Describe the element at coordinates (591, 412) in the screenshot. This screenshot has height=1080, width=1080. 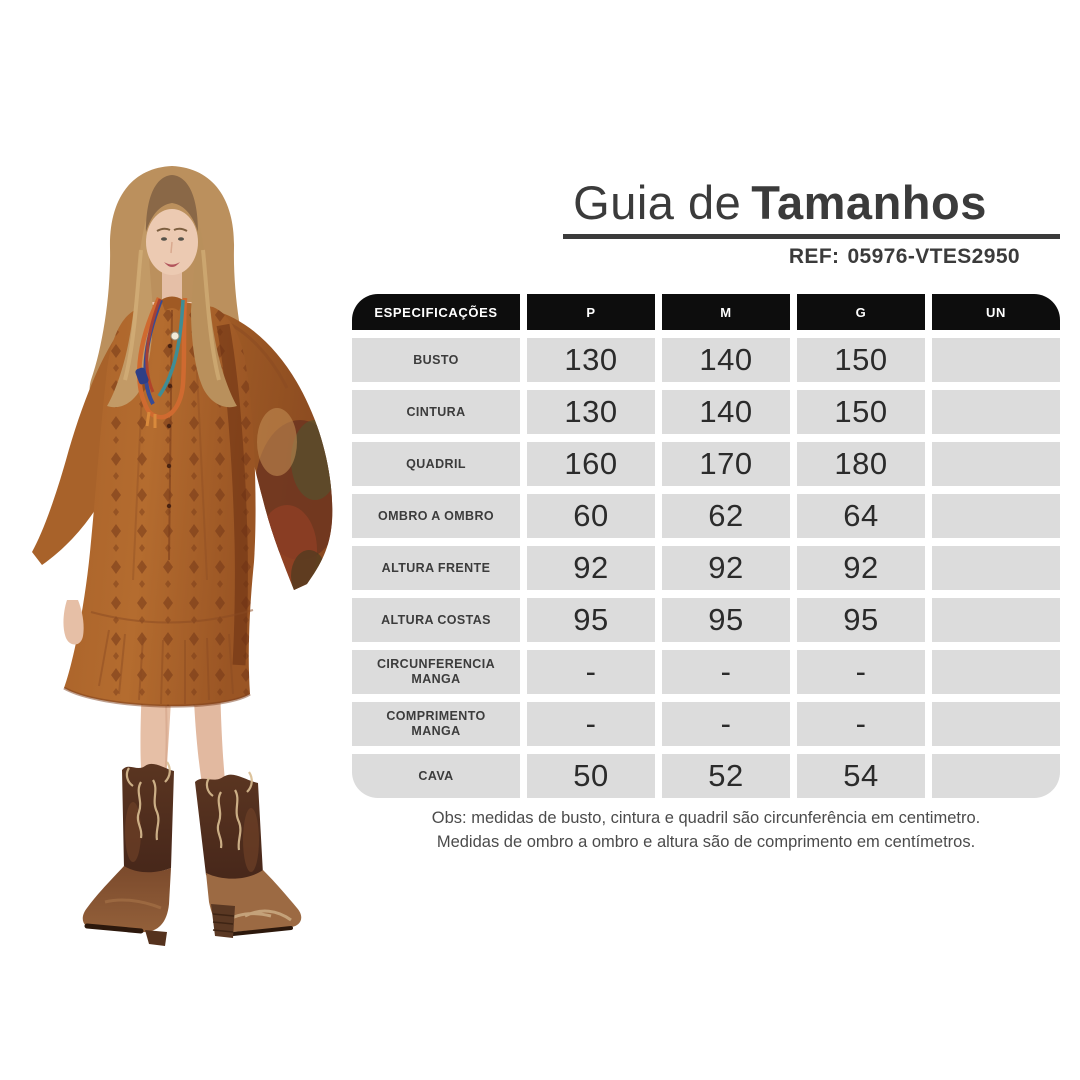
I see `cell-cintura-p: 130` at that location.